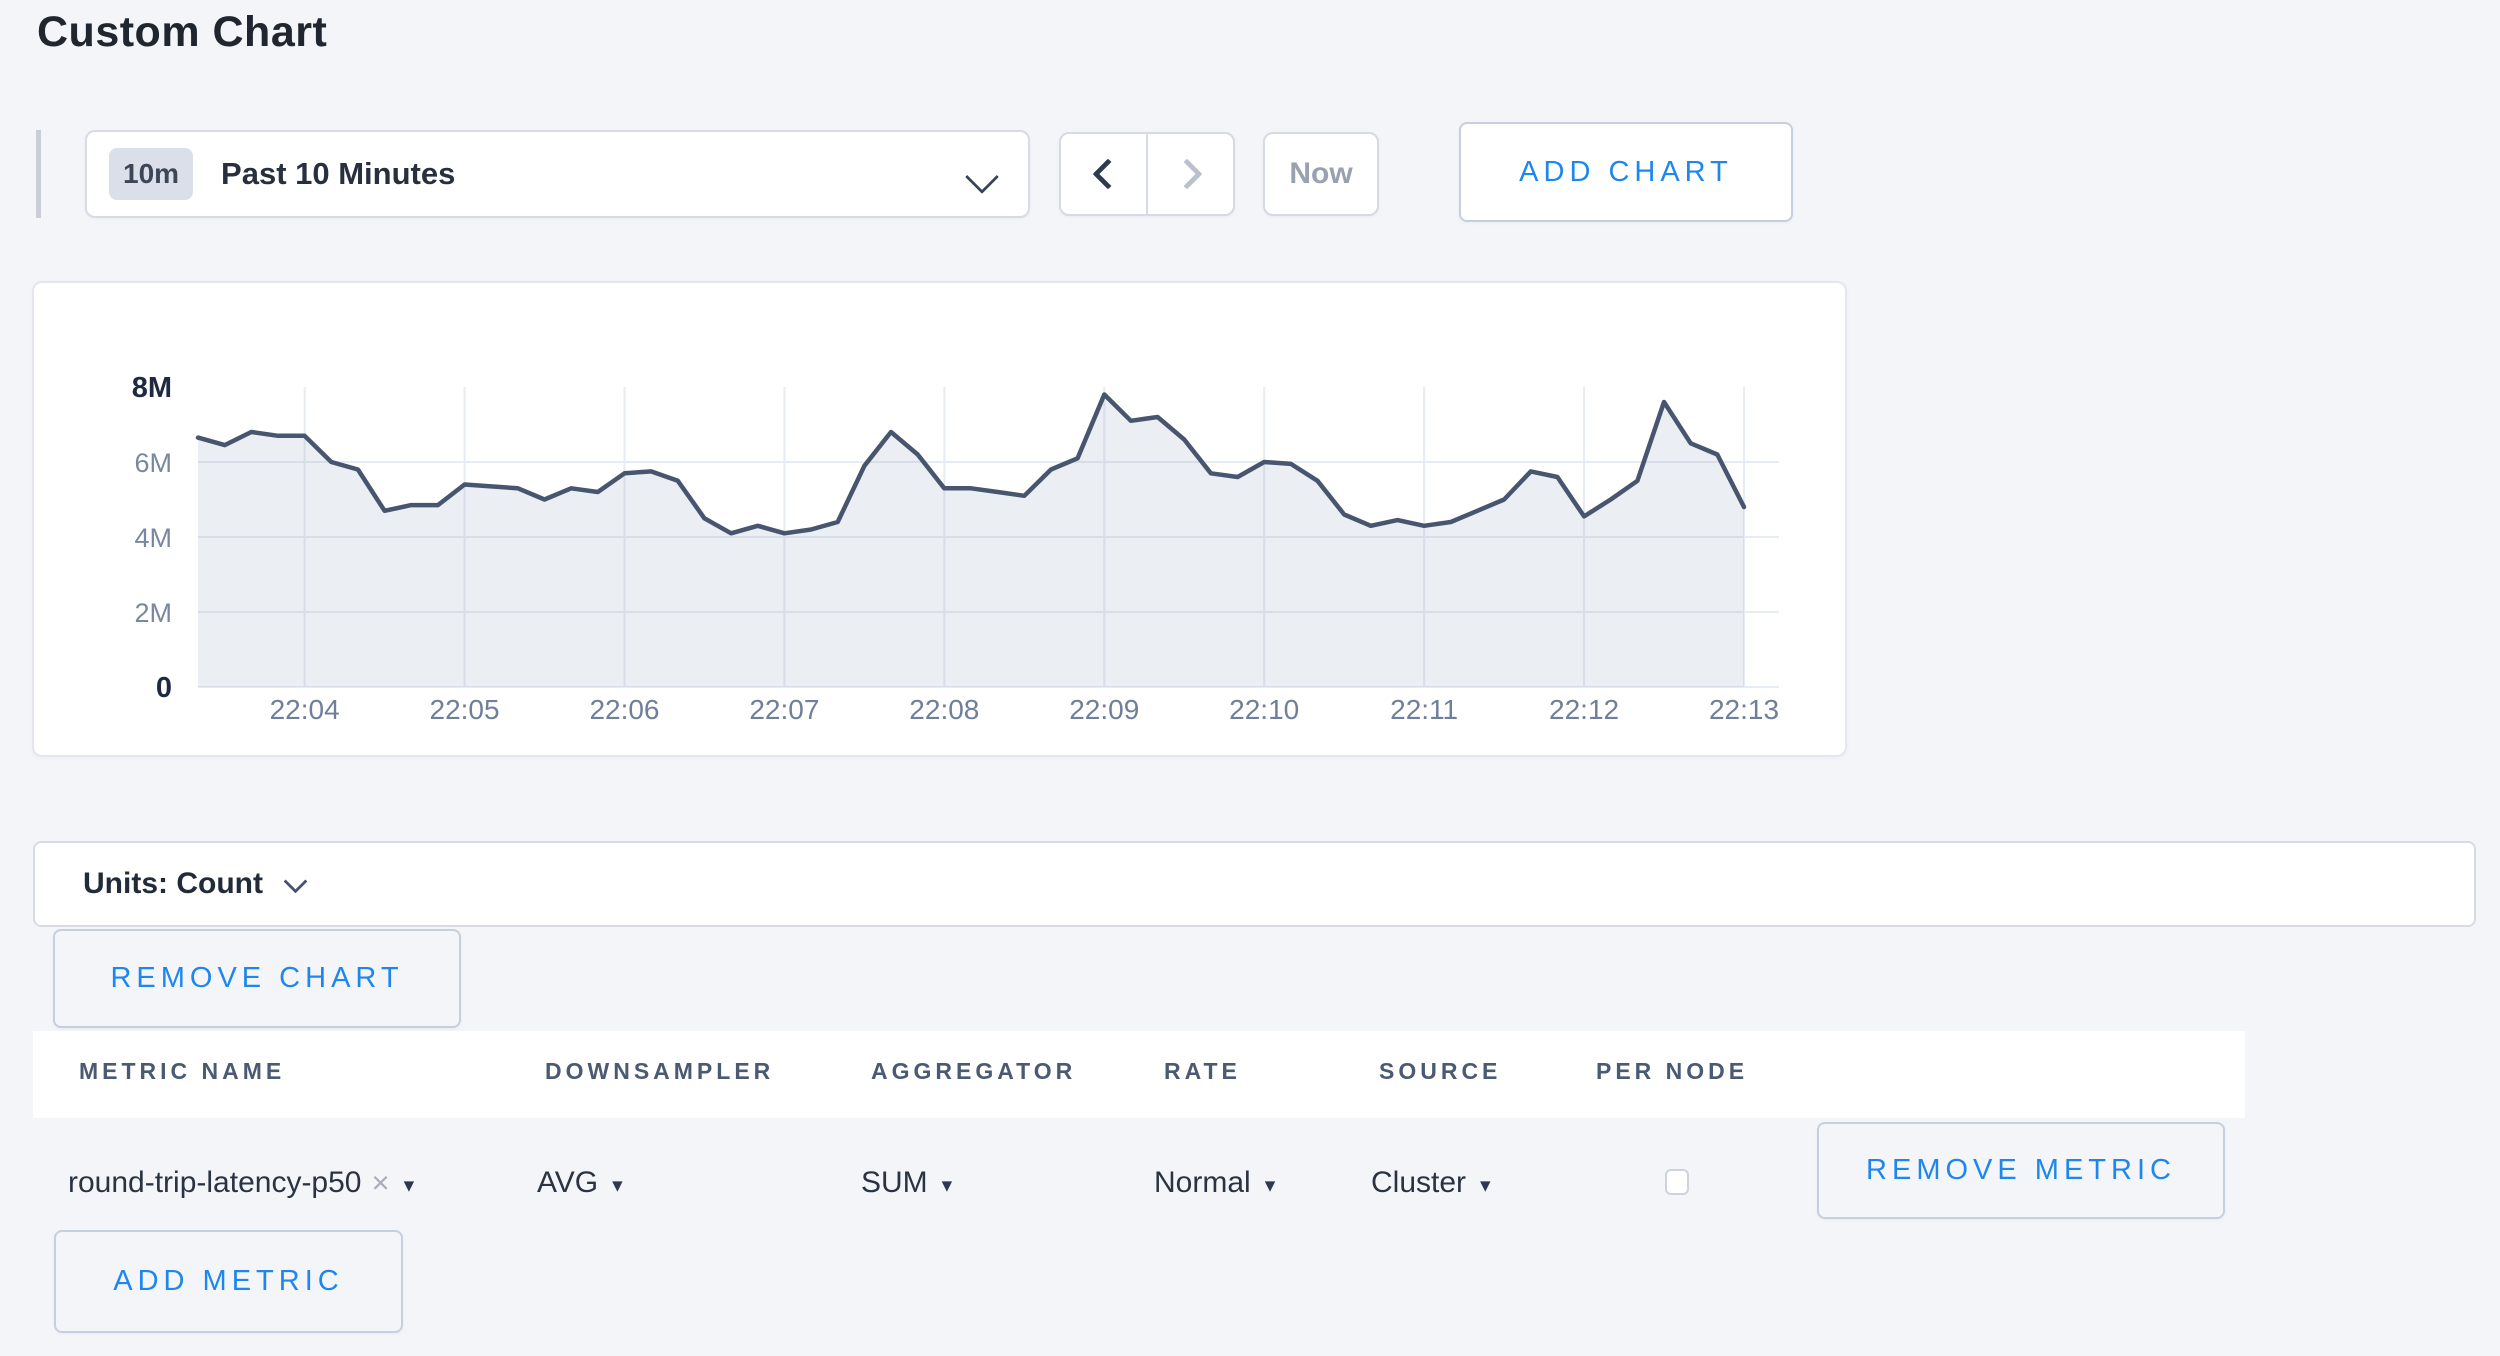 This screenshot has width=2500, height=1356. I want to click on chevron-left-icon, so click(1107, 174).